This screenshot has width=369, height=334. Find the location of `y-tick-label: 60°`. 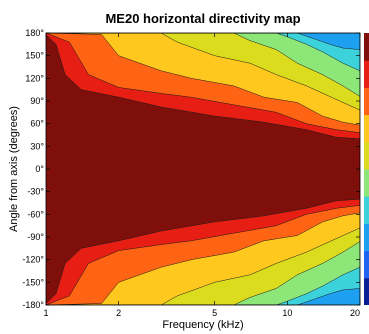

y-tick-label: 60° is located at coordinates (37, 124).